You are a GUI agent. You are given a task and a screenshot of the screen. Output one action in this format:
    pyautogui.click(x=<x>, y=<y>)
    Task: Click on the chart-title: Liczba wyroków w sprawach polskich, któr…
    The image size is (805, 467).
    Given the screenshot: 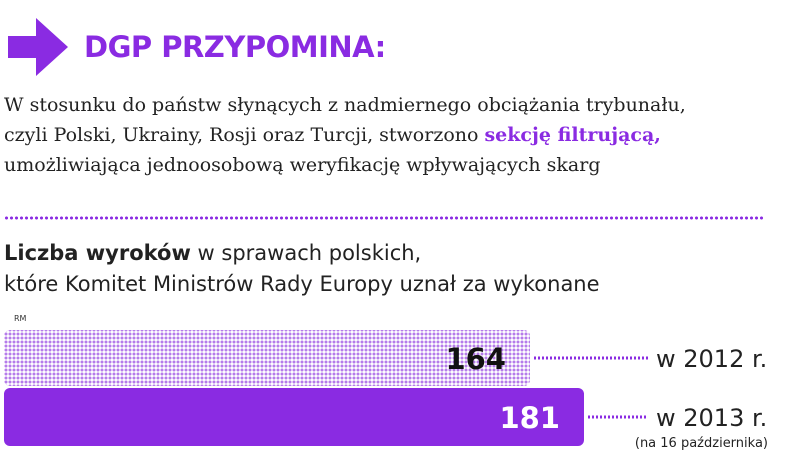 What is the action you would take?
    pyautogui.click(x=302, y=269)
    